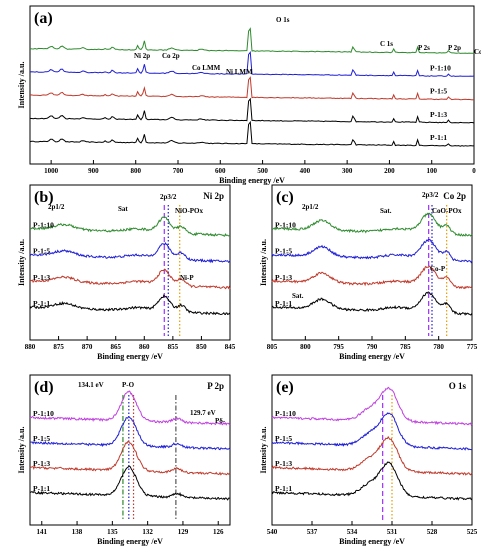 Image resolution: width=481 pixels, height=550 pixels. Describe the element at coordinates (215, 386) in the screenshot. I see `panel-title: P 2p` at that location.